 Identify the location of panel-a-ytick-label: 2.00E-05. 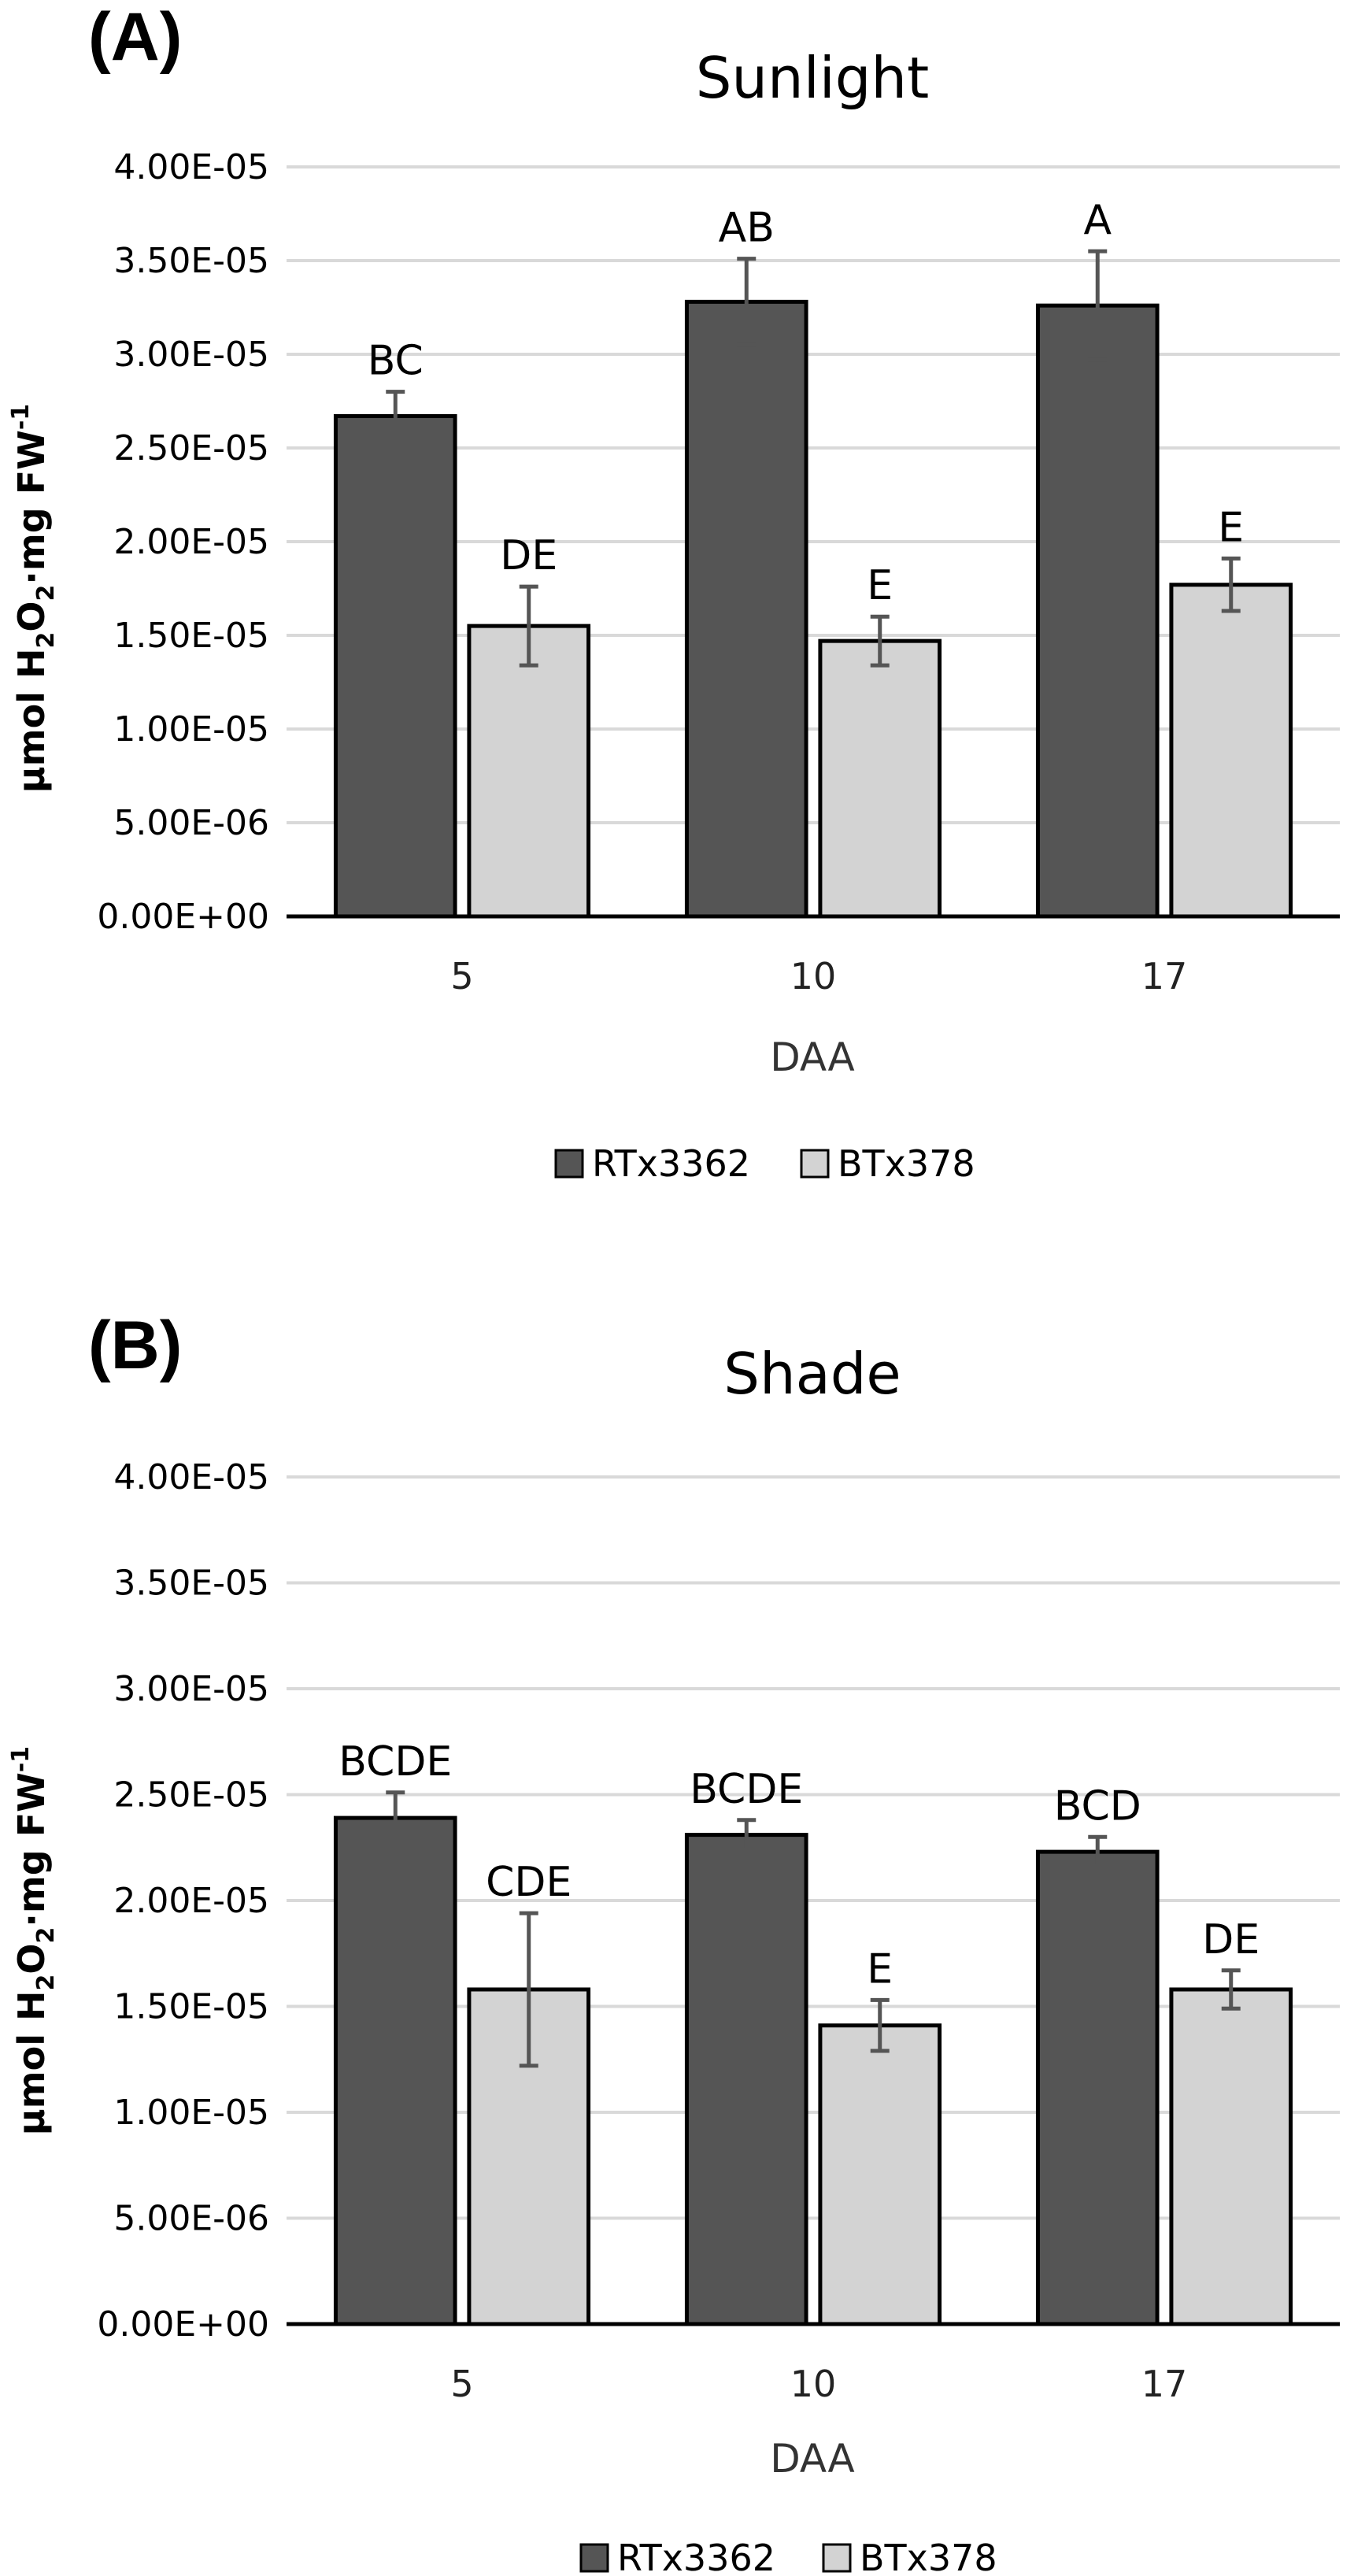
(191, 542).